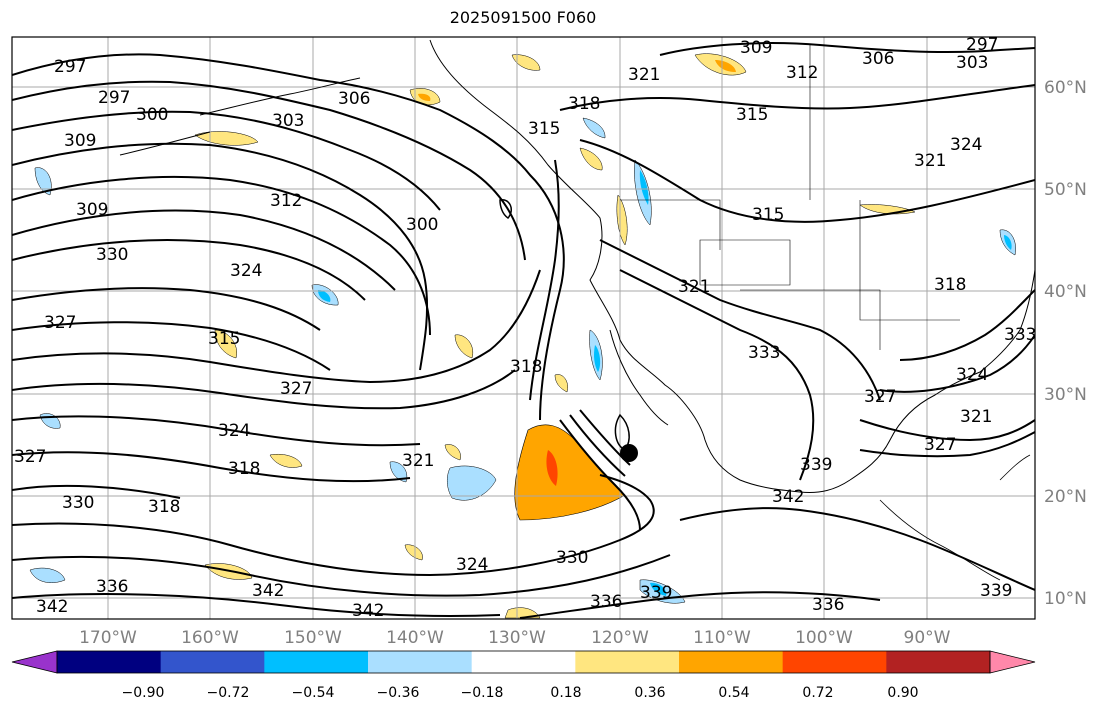 Image resolution: width=1105 pixels, height=712 pixels. What do you see at coordinates (824, 638) in the screenshot?
I see `lon-tick-label: 100°W` at bounding box center [824, 638].